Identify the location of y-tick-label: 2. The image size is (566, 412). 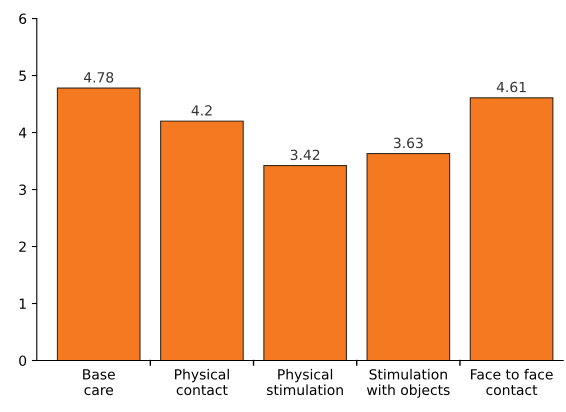
(22, 246).